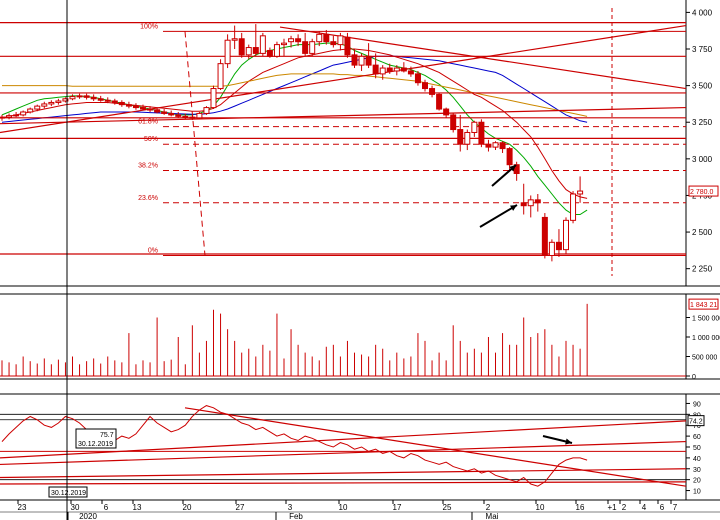 Image resolution: width=720 pixels, height=520 pixels. I want to click on x-tick-label: 2, so click(624, 507).